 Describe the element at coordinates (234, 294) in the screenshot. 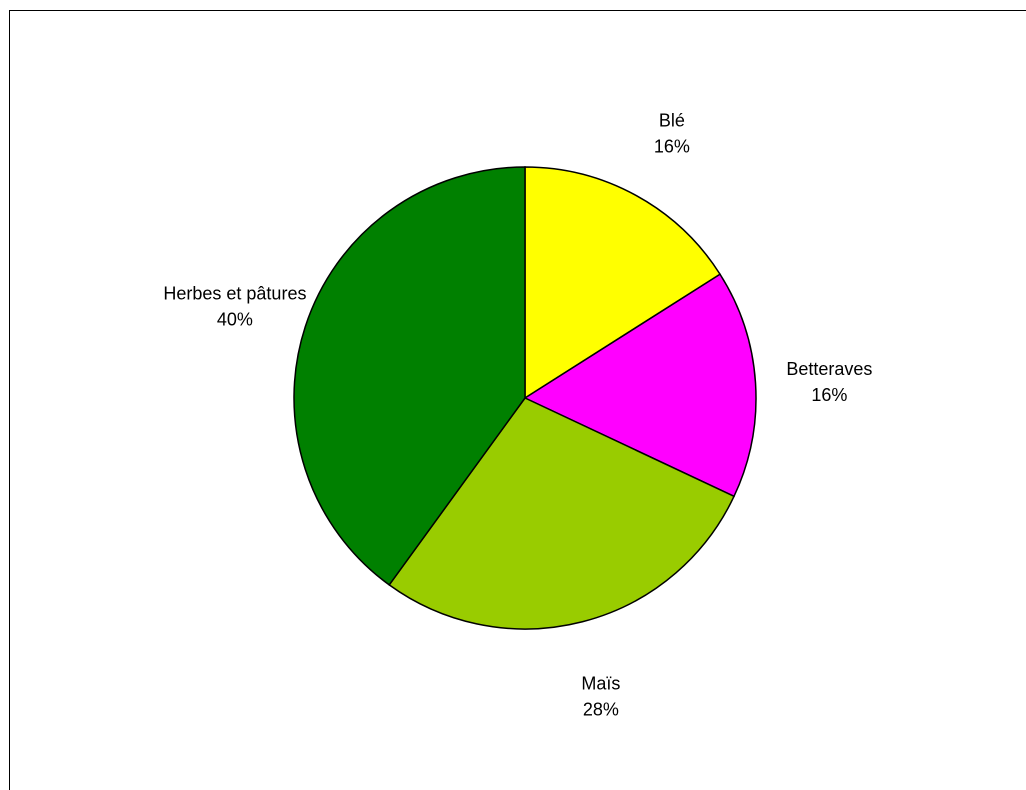

I see `pie-label-name: Herbes et pâtures` at that location.